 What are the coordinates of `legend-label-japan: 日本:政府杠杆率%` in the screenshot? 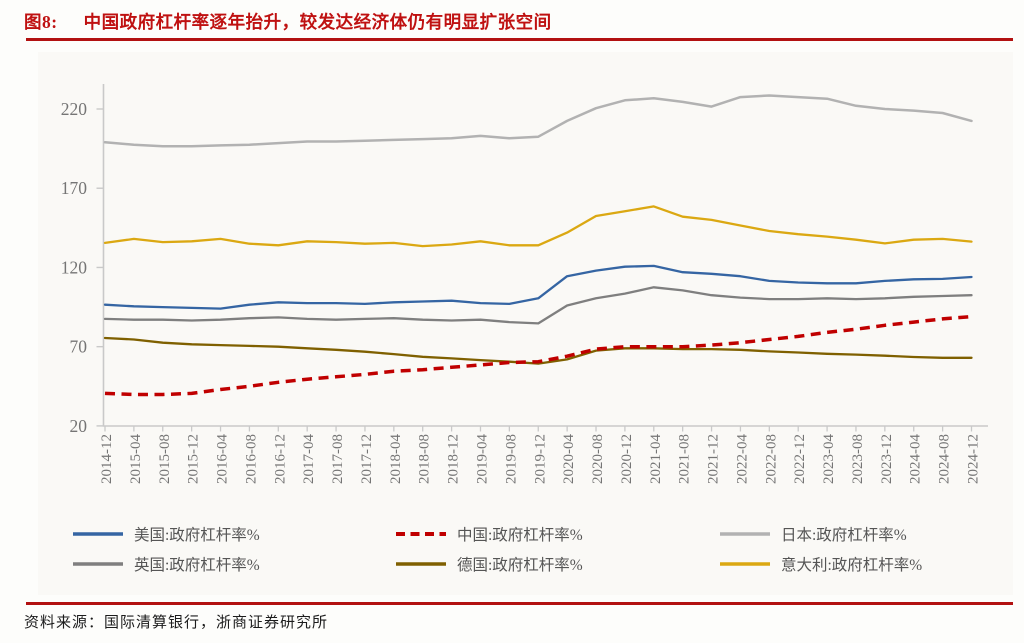 It's located at (844, 535).